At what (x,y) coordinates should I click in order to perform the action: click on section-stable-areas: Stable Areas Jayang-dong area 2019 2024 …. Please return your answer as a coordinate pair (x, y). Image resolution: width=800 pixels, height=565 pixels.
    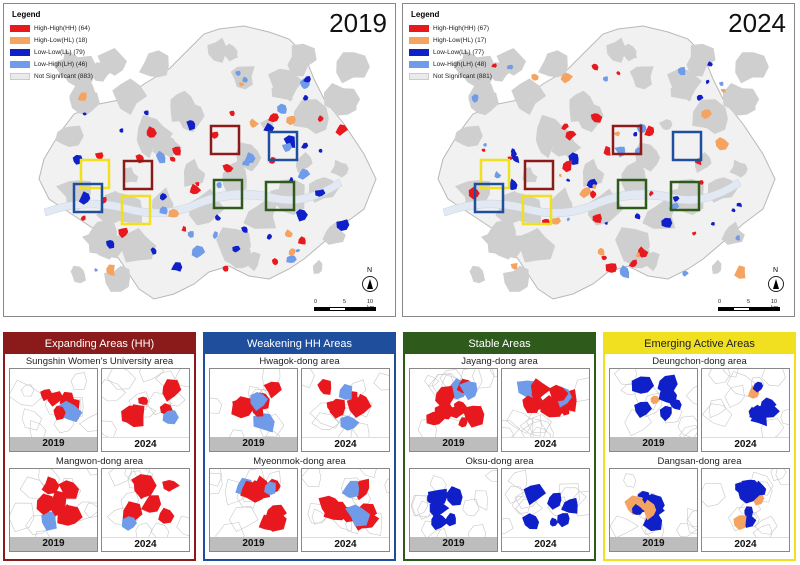
    Looking at the image, I should click on (499, 446).